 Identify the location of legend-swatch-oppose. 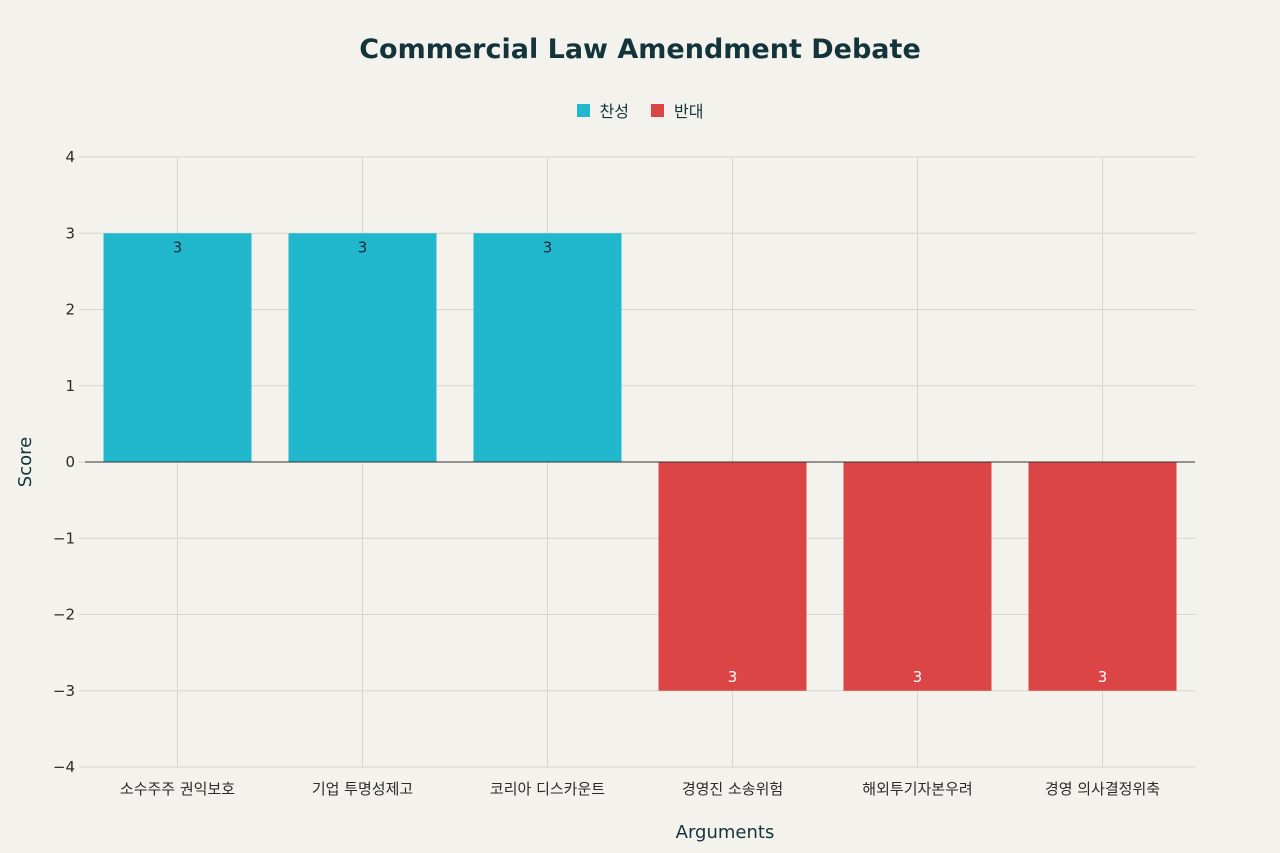
(657, 110).